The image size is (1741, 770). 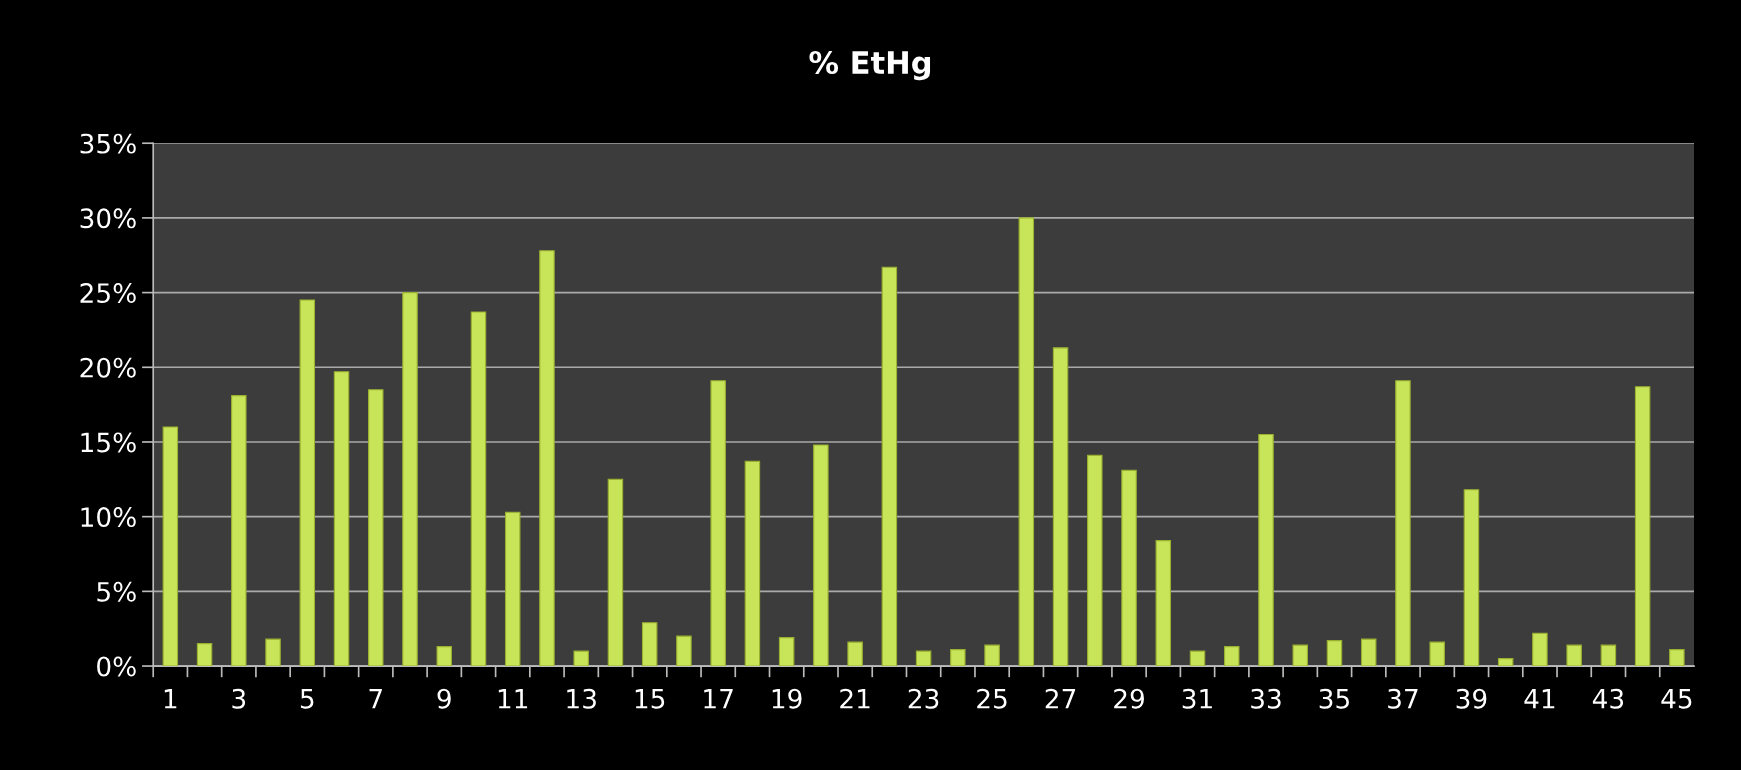 What do you see at coordinates (513, 699) in the screenshot?
I see `x-tick-label: 11` at bounding box center [513, 699].